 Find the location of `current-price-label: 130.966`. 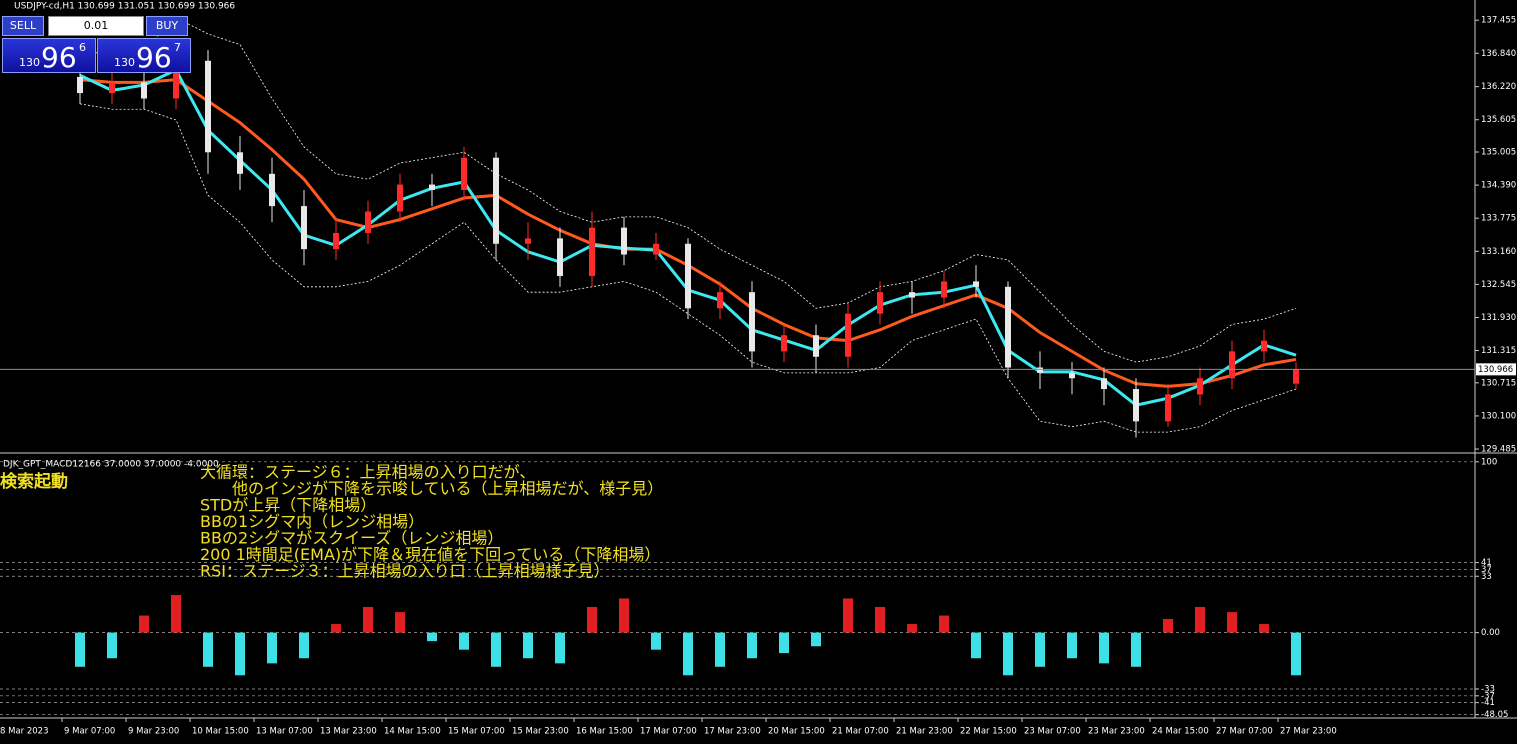

current-price-label: 130.966 is located at coordinates (1495, 370).